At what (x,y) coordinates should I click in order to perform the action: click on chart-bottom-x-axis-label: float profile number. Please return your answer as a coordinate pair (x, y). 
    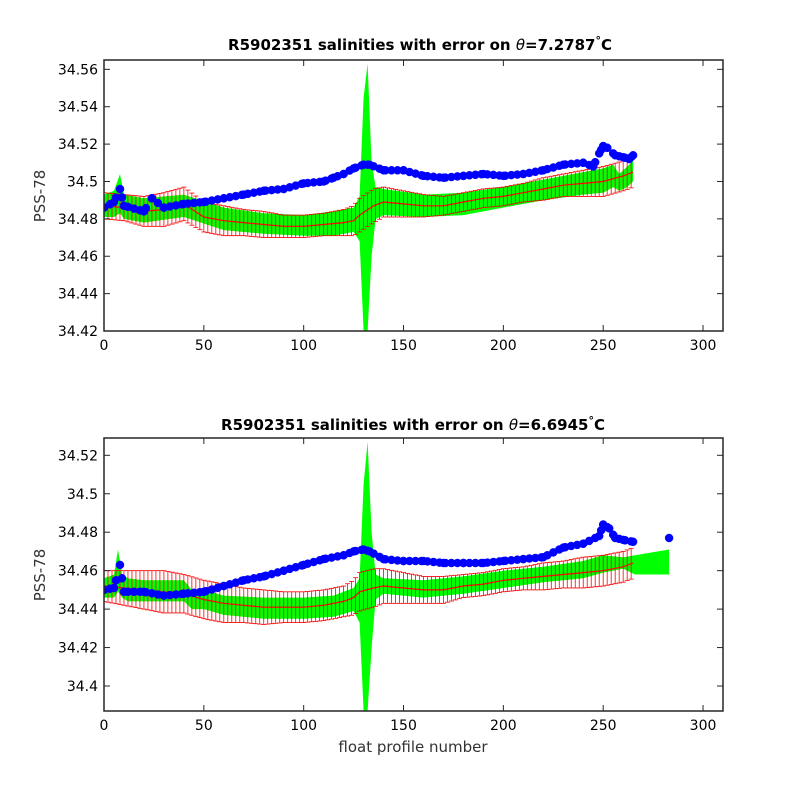
    Looking at the image, I should click on (413, 747).